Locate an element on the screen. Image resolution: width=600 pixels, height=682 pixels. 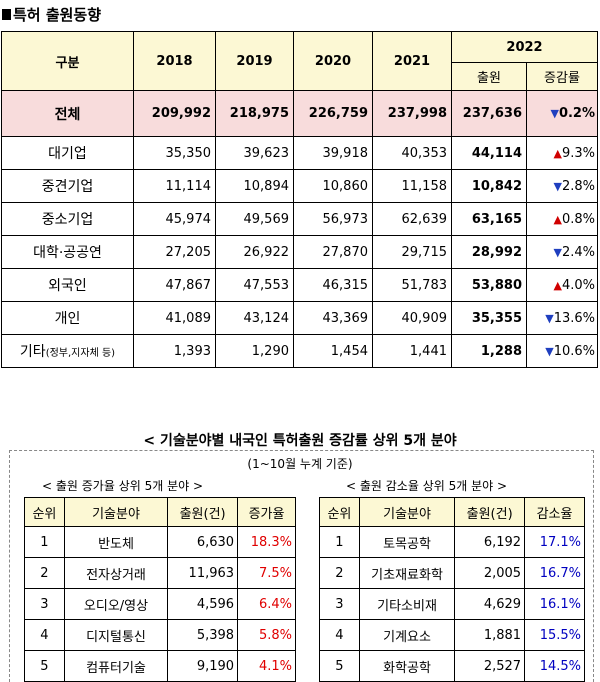
rate-cell: 14.5% is located at coordinates (554, 666).